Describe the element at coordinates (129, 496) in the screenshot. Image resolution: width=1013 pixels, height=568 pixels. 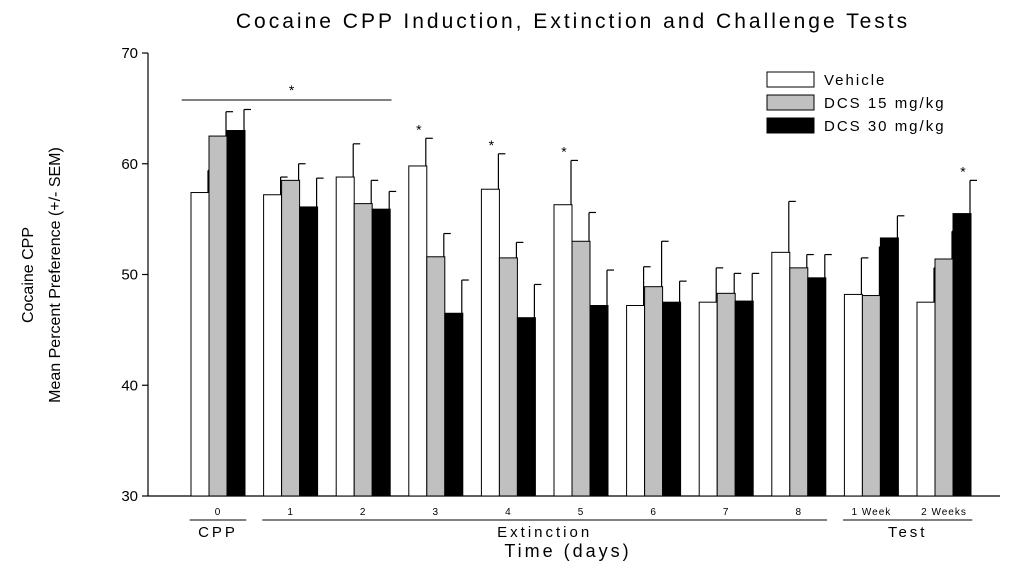
I see `y-tick-label: 30` at that location.